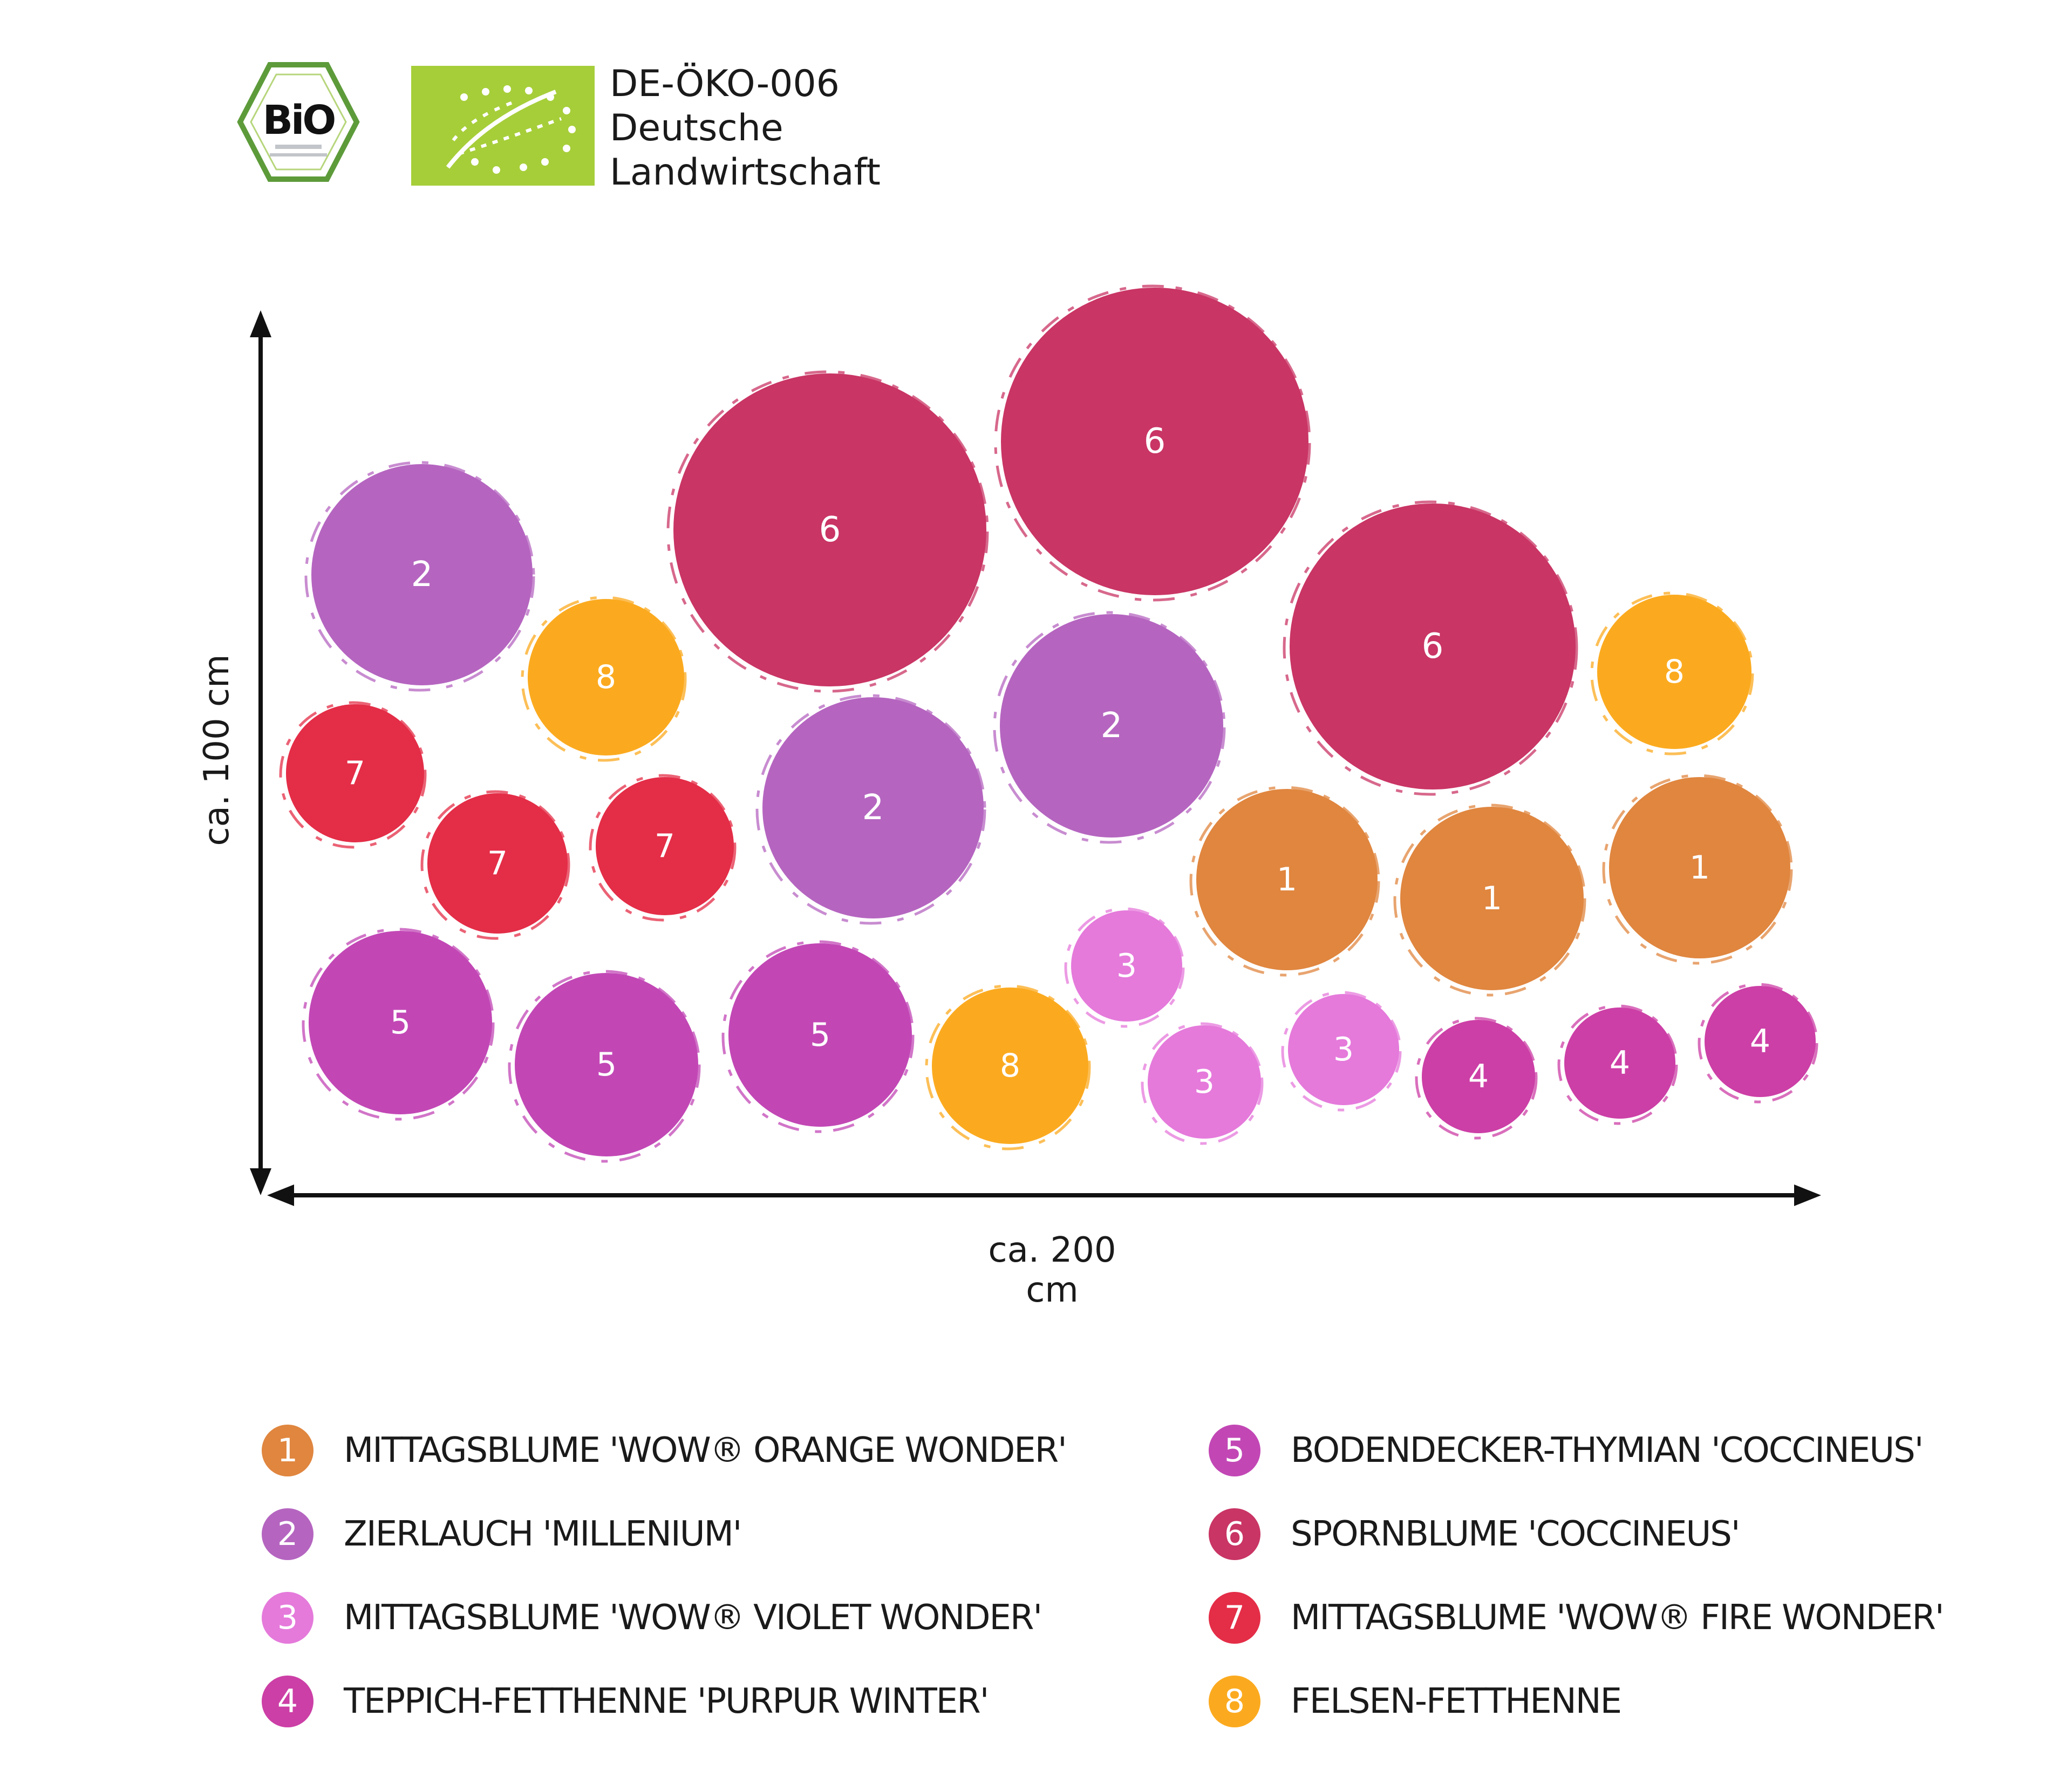  What do you see at coordinates (696, 128) in the screenshot?
I see `certification-line-2: Deutsche` at bounding box center [696, 128].